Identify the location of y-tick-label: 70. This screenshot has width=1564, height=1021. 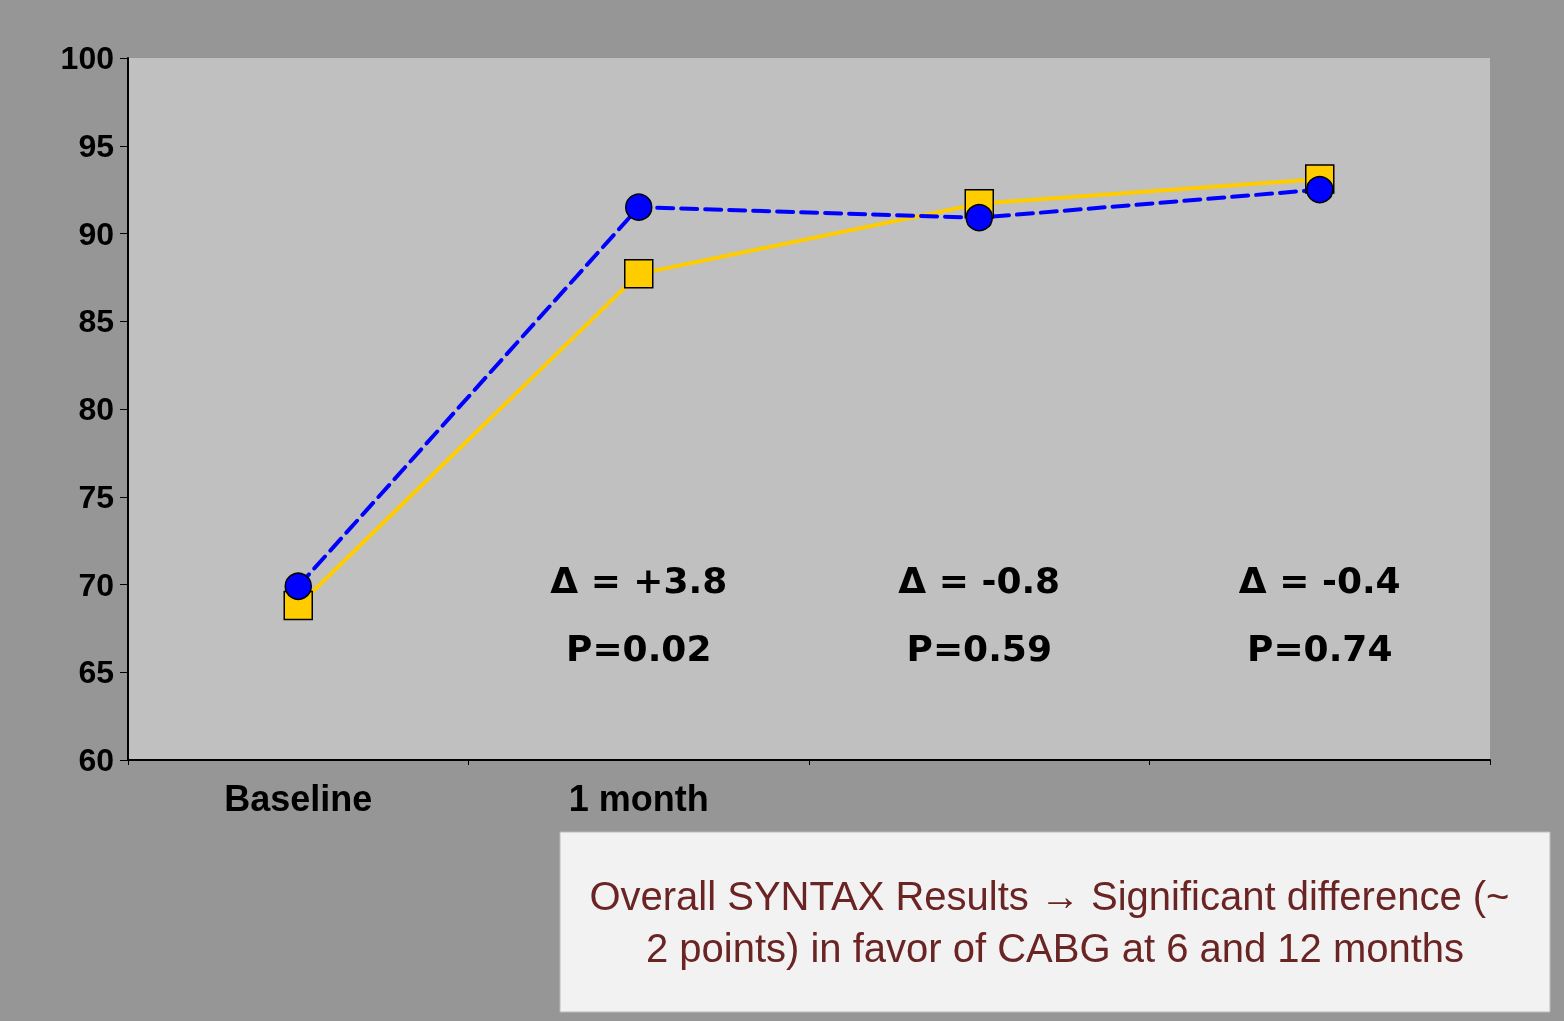
(96, 584).